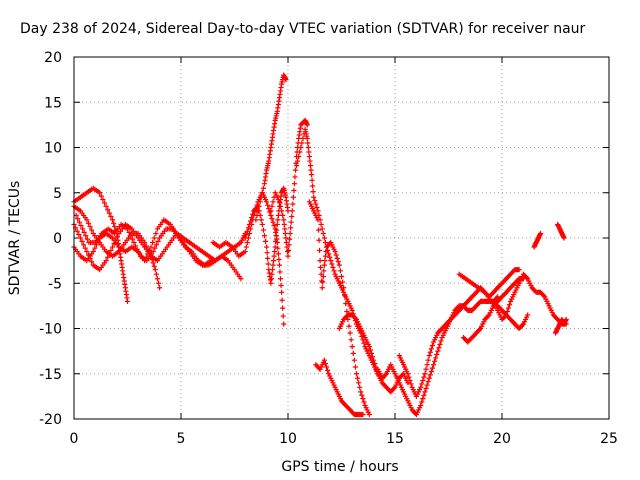  What do you see at coordinates (57, 239) in the screenshot?
I see `y-tick-label: 0` at bounding box center [57, 239].